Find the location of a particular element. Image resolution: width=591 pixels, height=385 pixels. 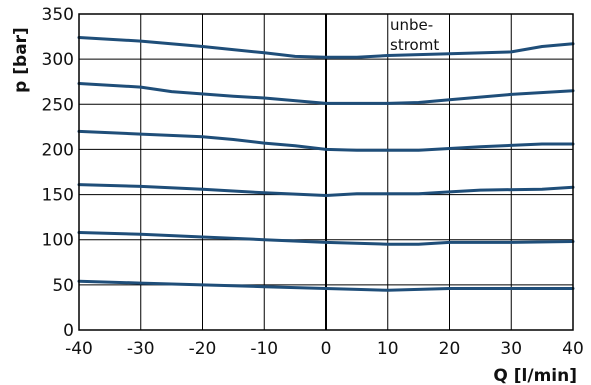

y-tick-label: 300 is located at coordinates (58, 60).